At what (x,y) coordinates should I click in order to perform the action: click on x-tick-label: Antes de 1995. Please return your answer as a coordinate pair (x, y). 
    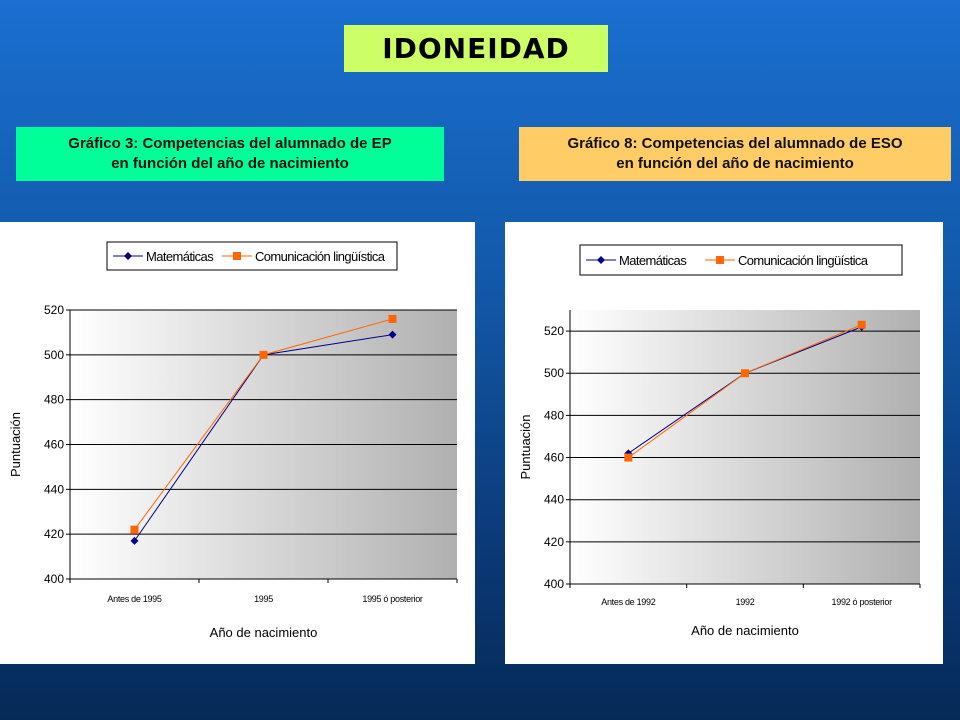
    Looking at the image, I should click on (134, 599).